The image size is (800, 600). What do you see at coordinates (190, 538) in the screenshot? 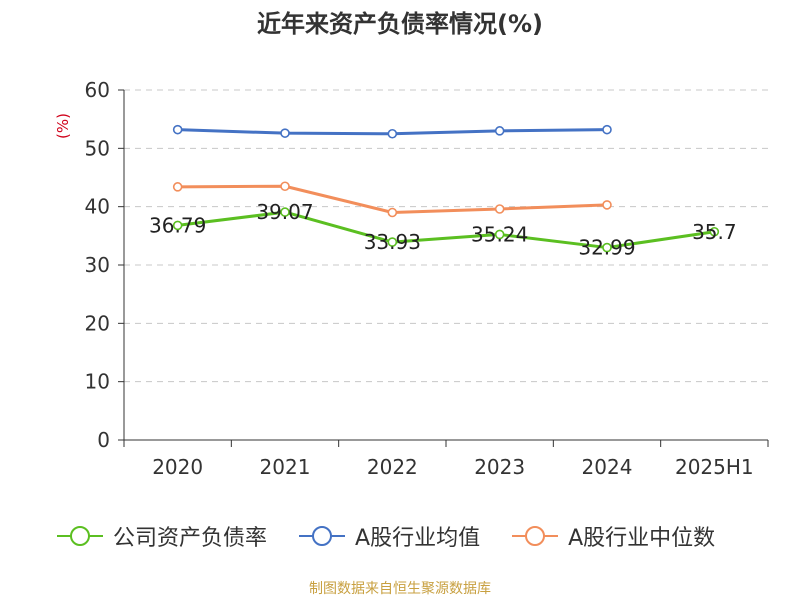
I see `legend-label: 公司资产负债率` at bounding box center [190, 538].